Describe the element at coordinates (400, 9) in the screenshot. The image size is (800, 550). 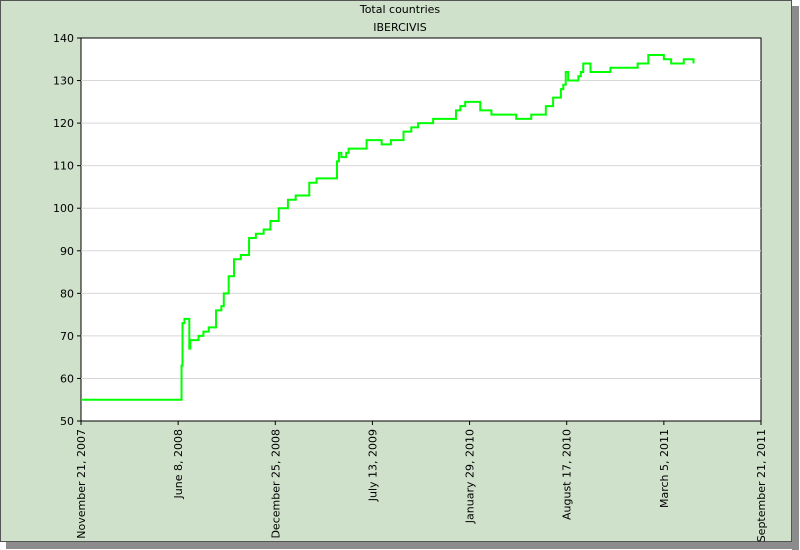
I see `chart-title: Total countries` at that location.